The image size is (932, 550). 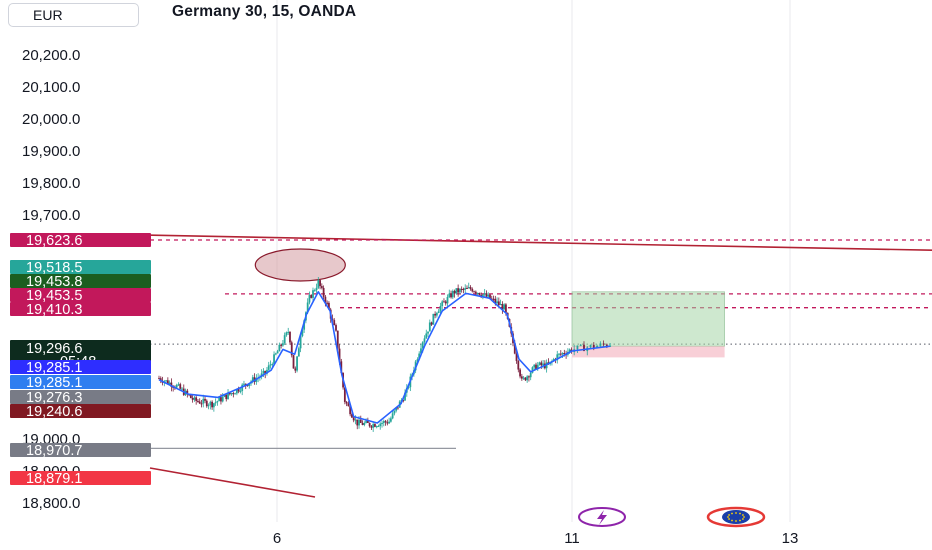 What do you see at coordinates (73, 15) in the screenshot?
I see `currency-selector: EUR` at bounding box center [73, 15].